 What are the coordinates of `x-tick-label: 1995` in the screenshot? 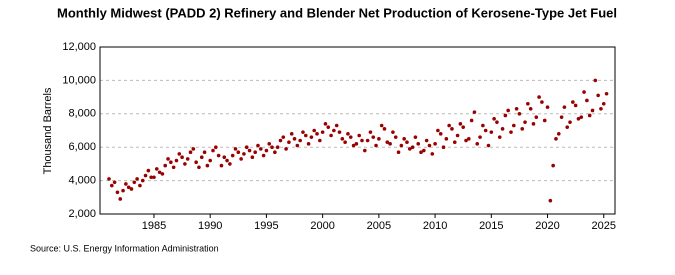 It's located at (266, 226).